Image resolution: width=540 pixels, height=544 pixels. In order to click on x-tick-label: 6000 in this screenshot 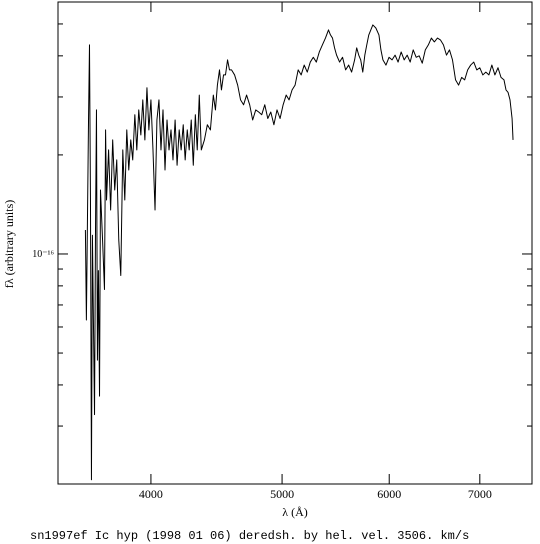, I will do `click(389, 494)`.